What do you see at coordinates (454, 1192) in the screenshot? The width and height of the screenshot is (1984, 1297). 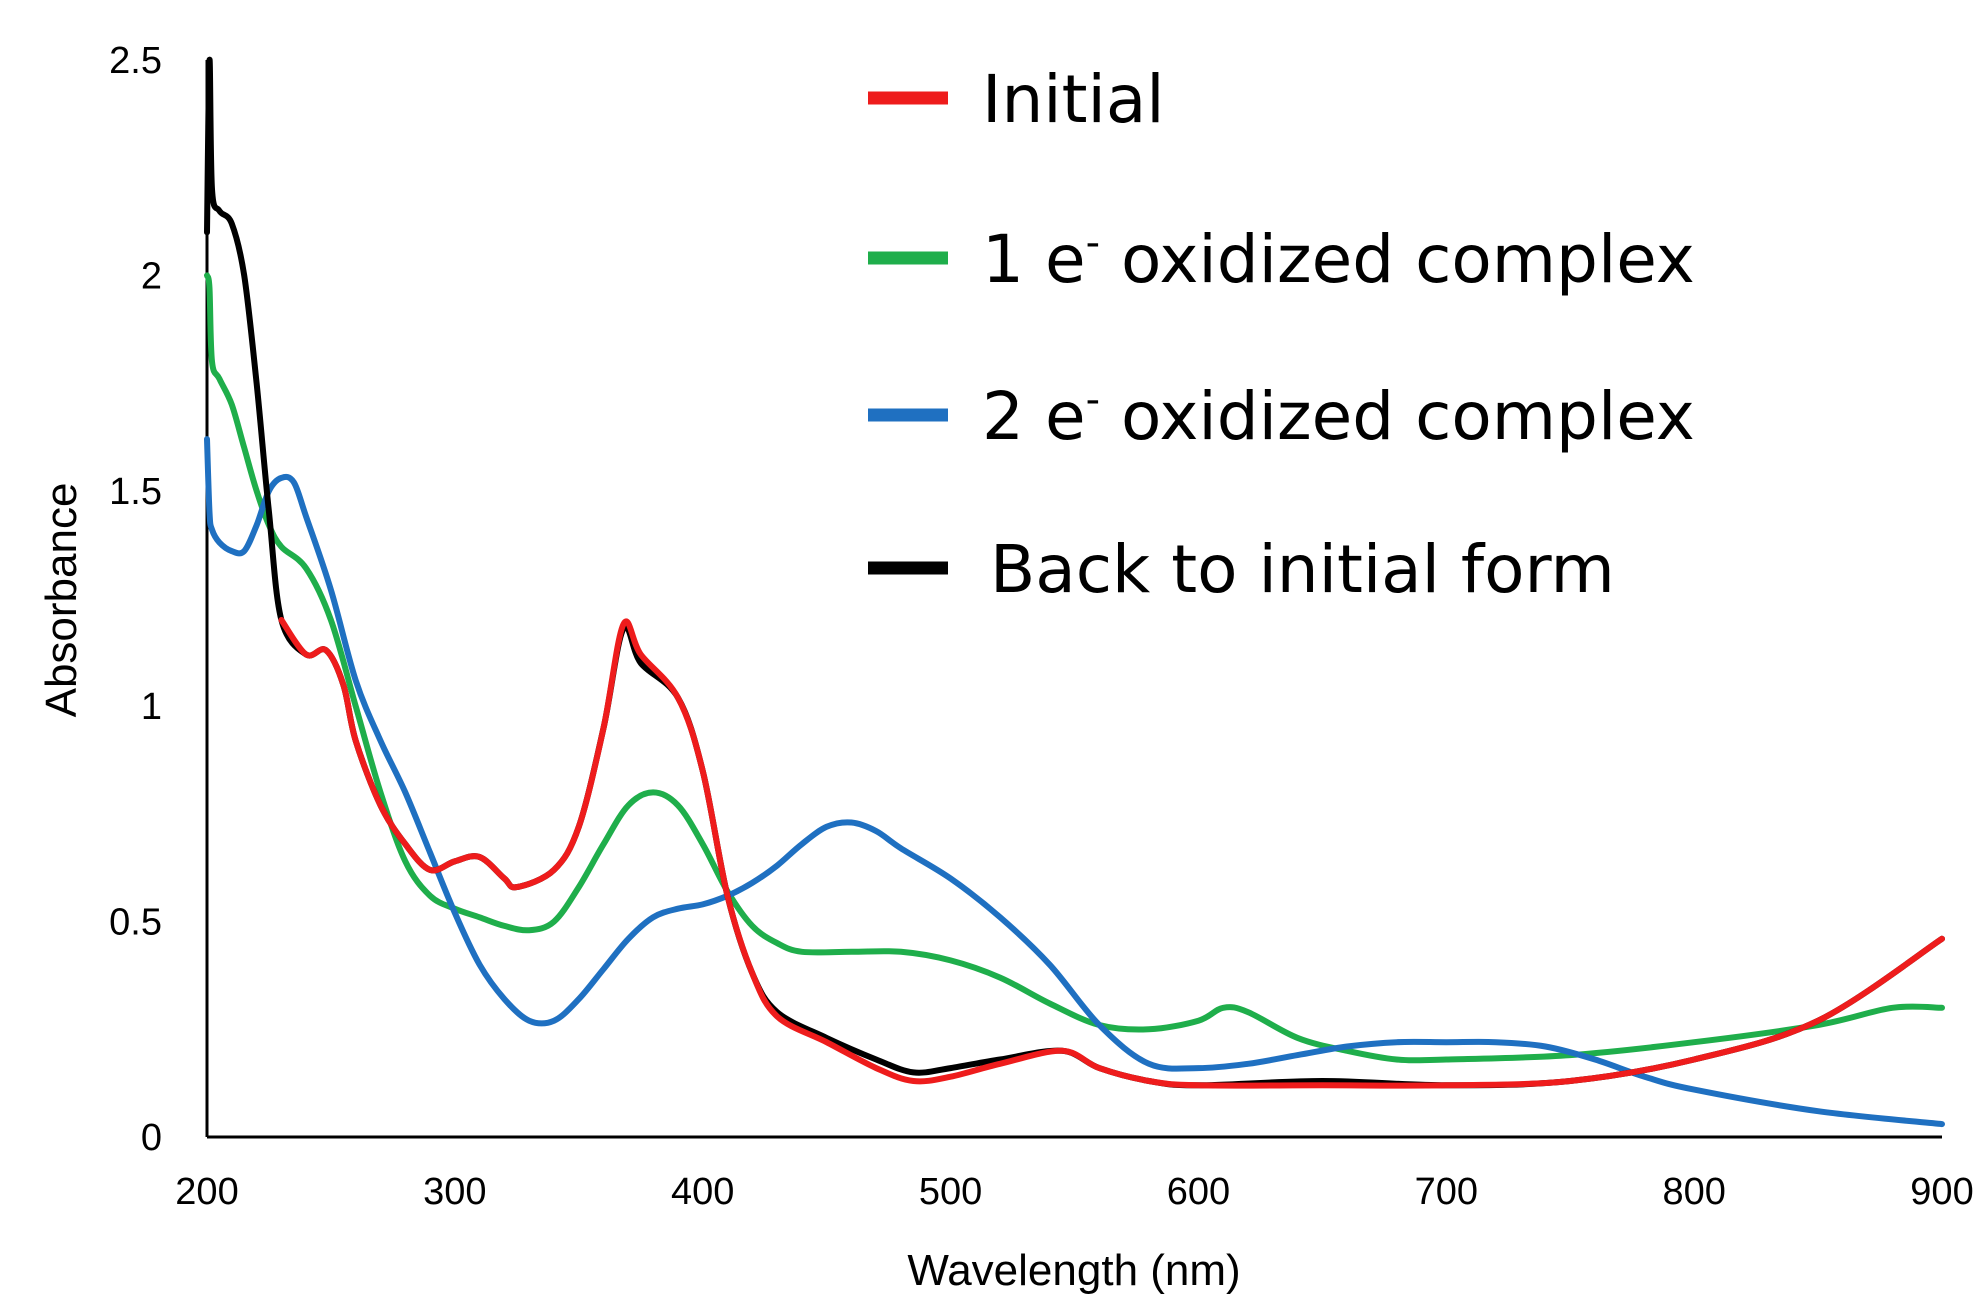 I see `x-tick-label: 300` at bounding box center [454, 1192].